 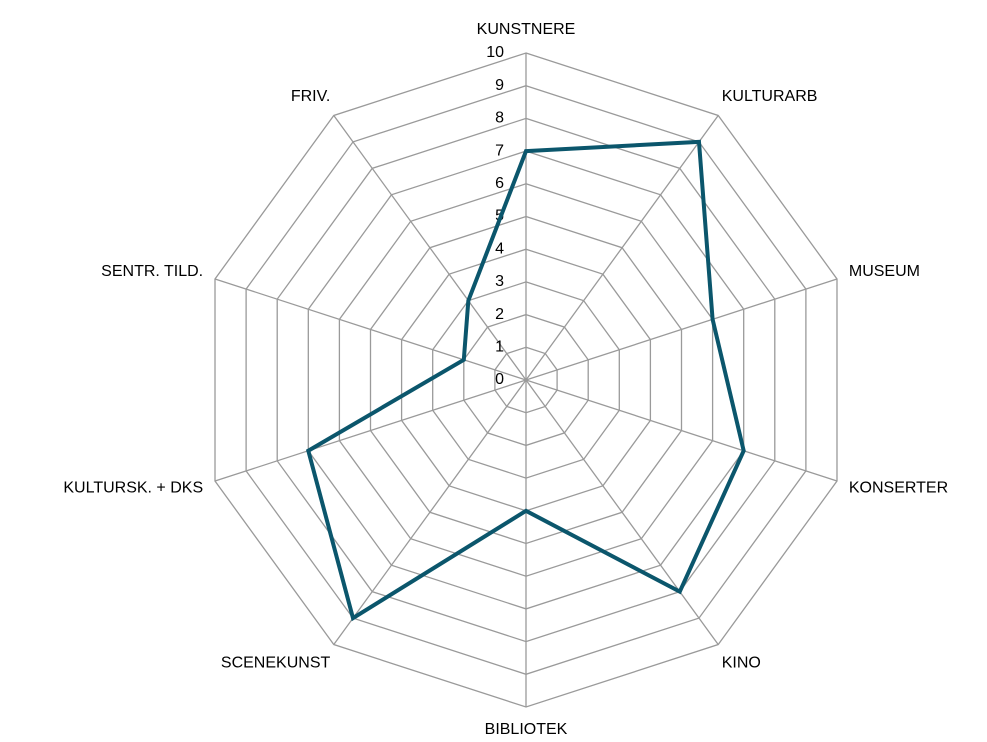 What do you see at coordinates (495, 52) in the screenshot?
I see `tick-label: 10` at bounding box center [495, 52].